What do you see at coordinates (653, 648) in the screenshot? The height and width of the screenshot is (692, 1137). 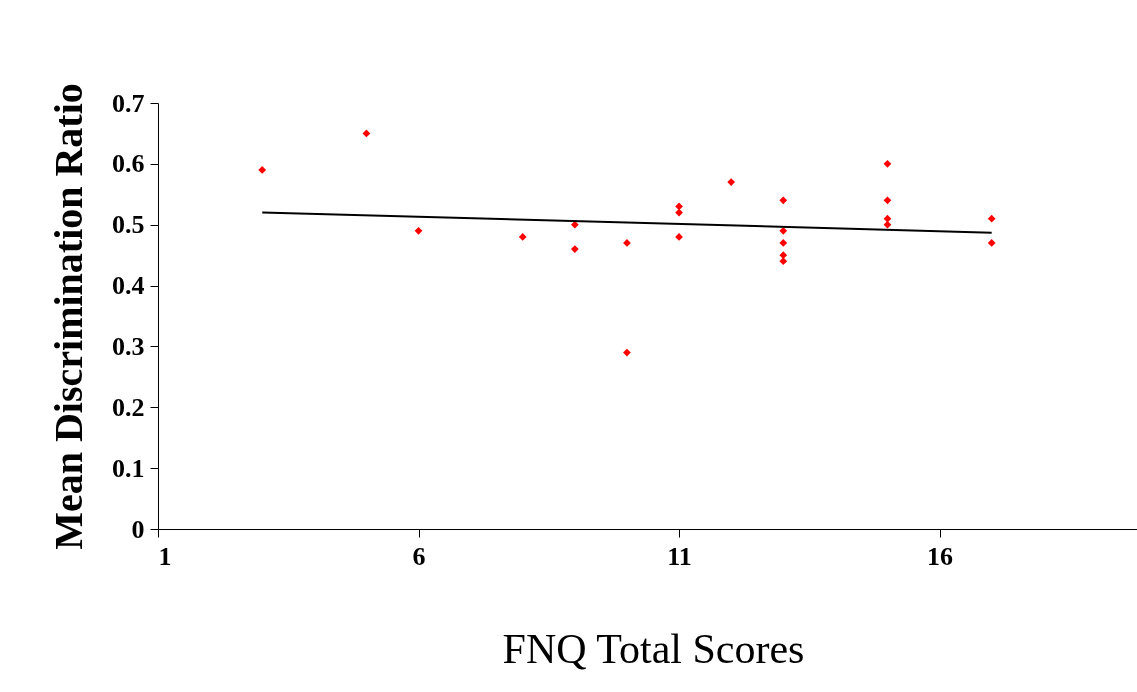 I see `x-axis-title: FNQ Total Scores` at bounding box center [653, 648].